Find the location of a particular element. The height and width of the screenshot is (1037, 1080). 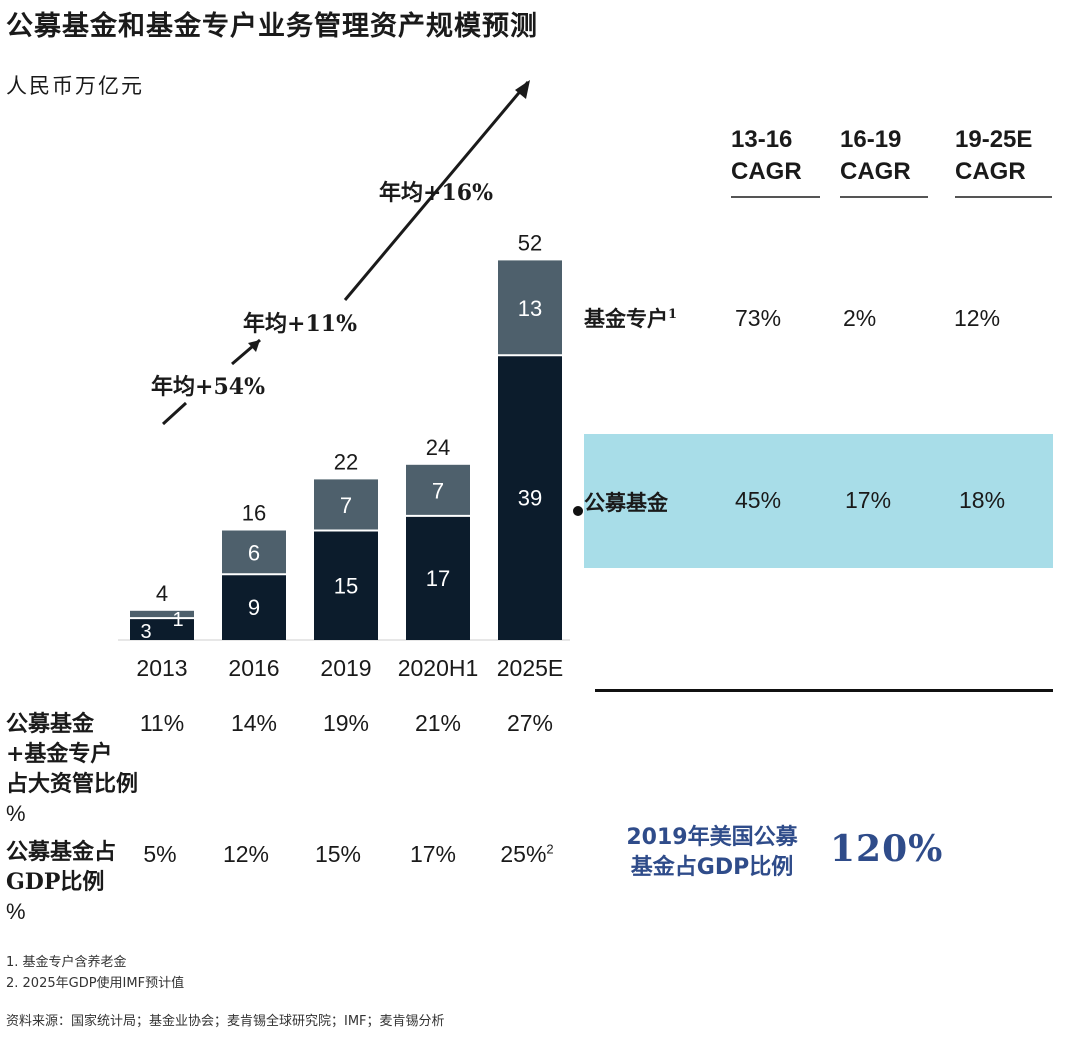

gdp-cell: 17% is located at coordinates (433, 854).